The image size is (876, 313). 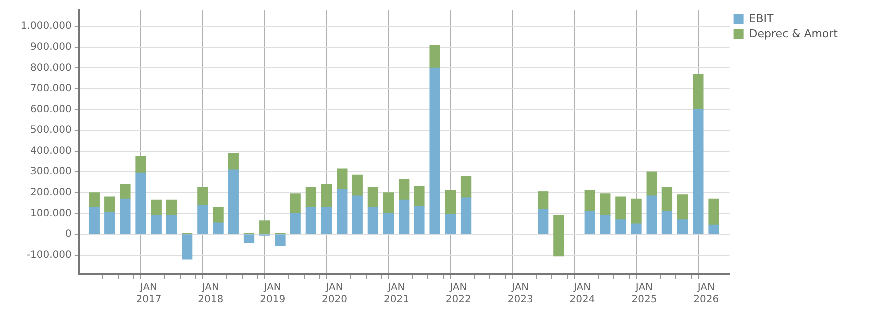 I want to click on x-tick-label: JAN 2018, so click(x=211, y=294).